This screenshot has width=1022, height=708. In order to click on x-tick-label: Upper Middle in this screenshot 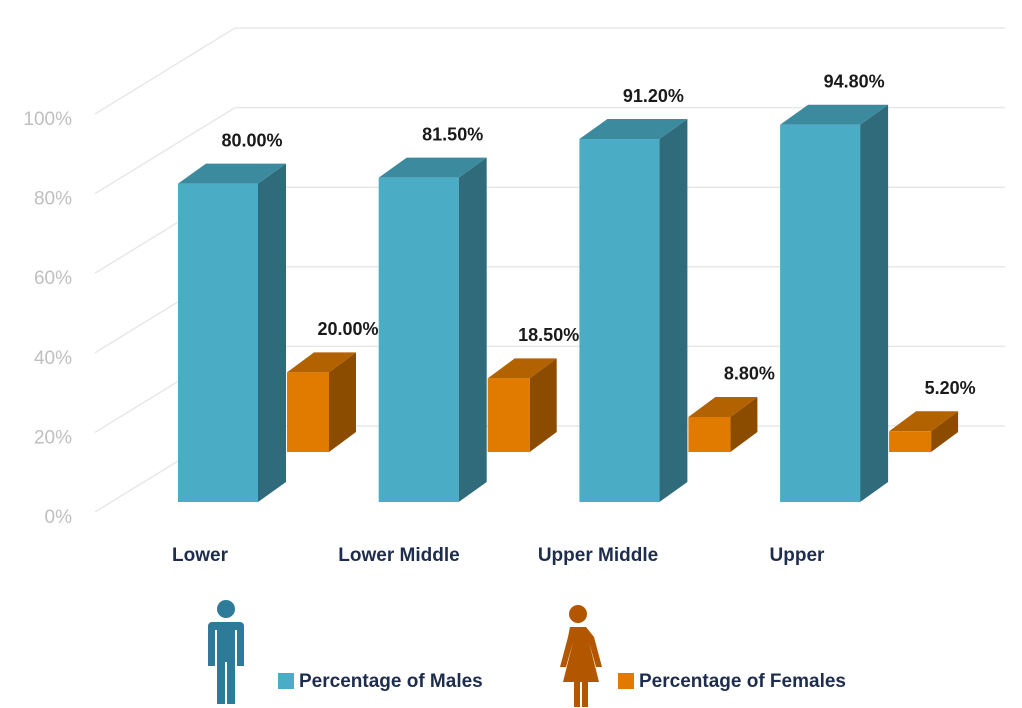, I will do `click(598, 555)`.